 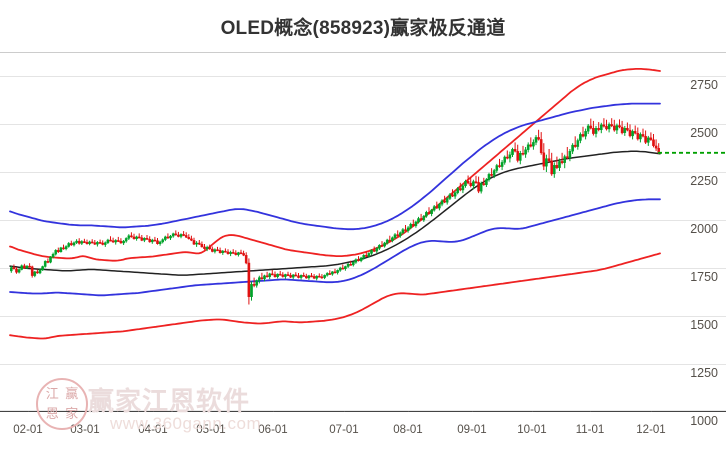 I want to click on x-axis-tick-label: 12-01, so click(x=651, y=430).